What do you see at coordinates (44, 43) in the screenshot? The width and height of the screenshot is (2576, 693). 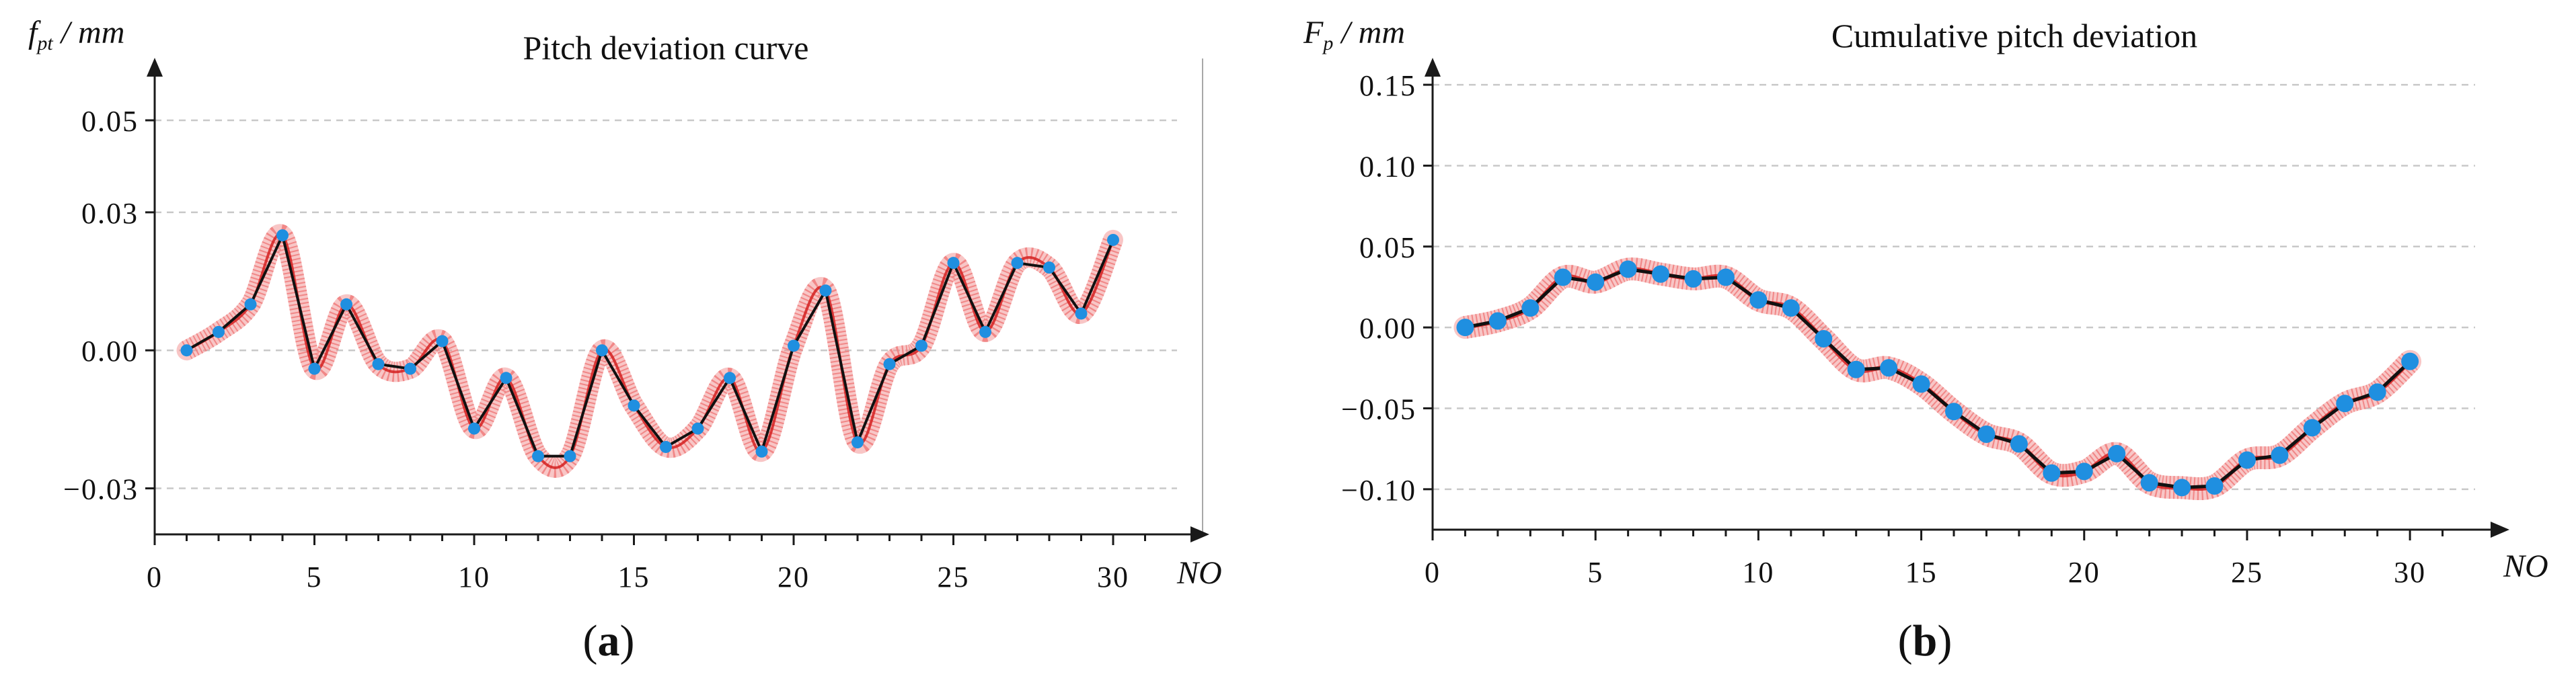 I see `y-axis-label-sub: pt` at bounding box center [44, 43].